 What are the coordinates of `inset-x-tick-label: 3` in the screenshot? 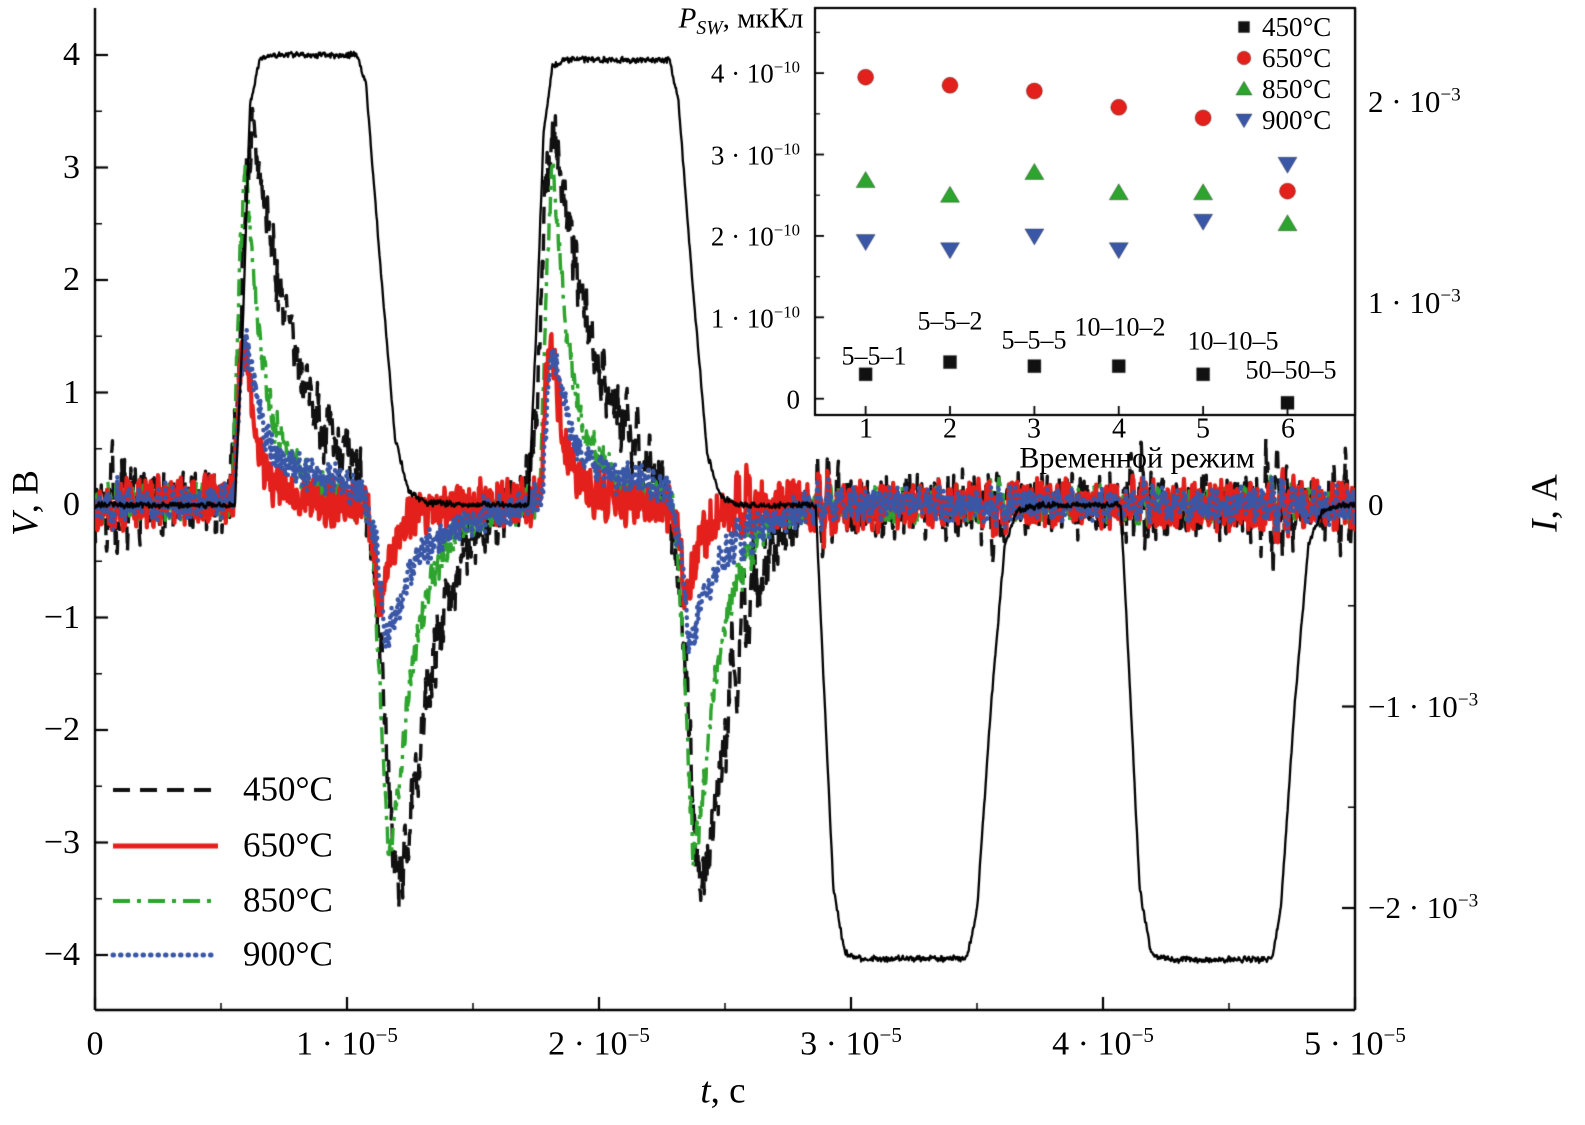 It's located at (1034, 429).